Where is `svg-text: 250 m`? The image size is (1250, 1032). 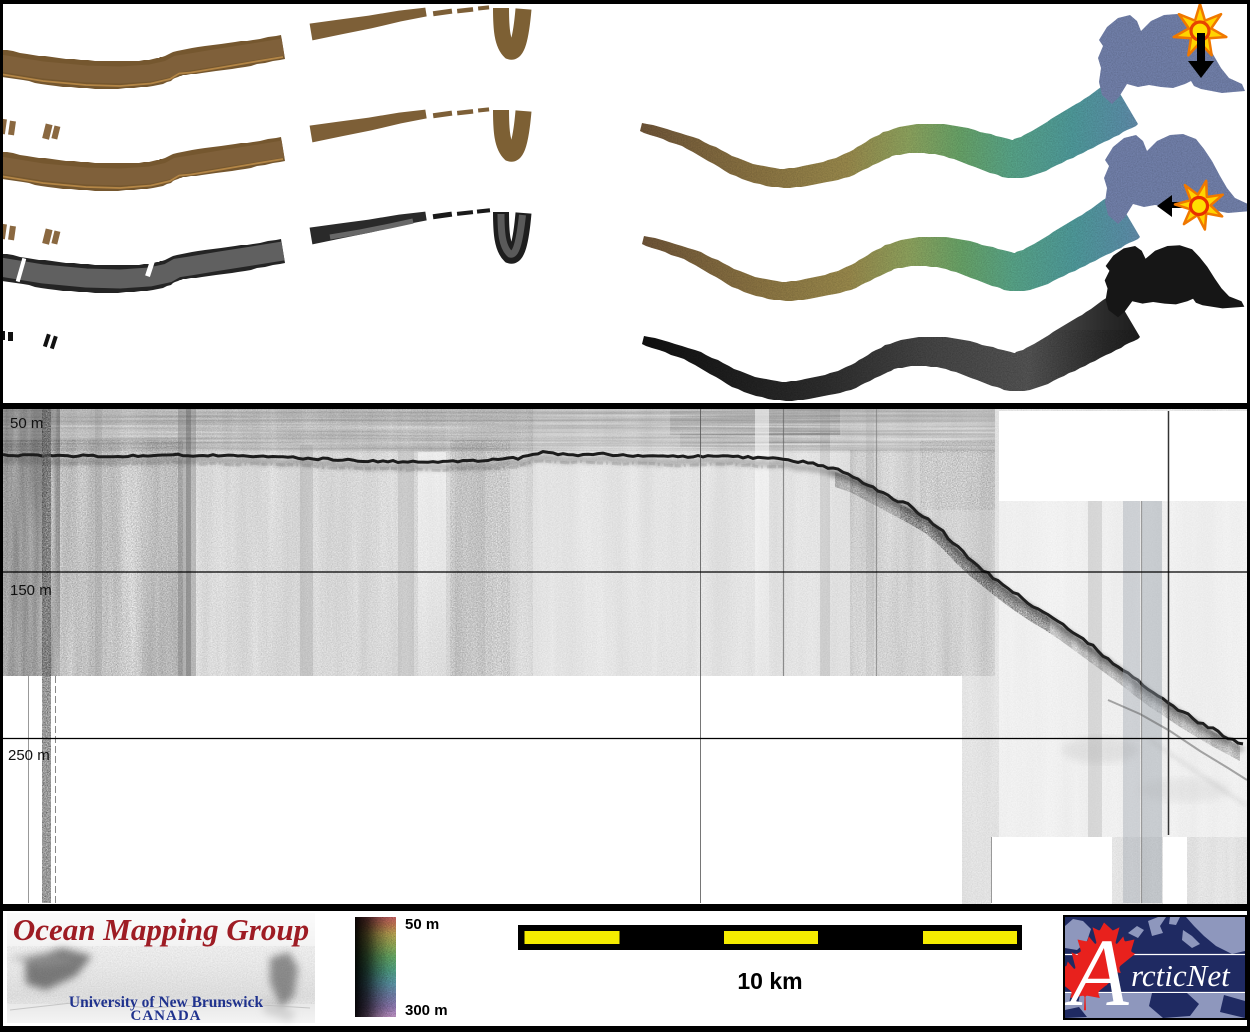
svg-text: 250 m is located at coordinates (29, 755).